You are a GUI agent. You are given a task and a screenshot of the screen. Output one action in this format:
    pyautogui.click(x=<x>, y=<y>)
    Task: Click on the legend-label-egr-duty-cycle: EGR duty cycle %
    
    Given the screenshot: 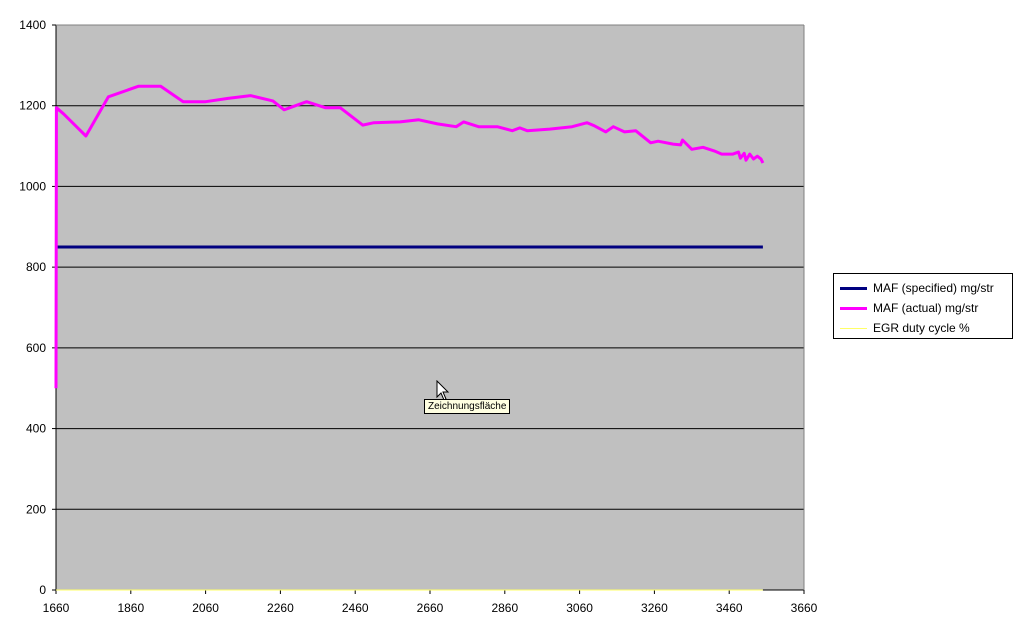 What is the action you would take?
    pyautogui.click(x=921, y=328)
    